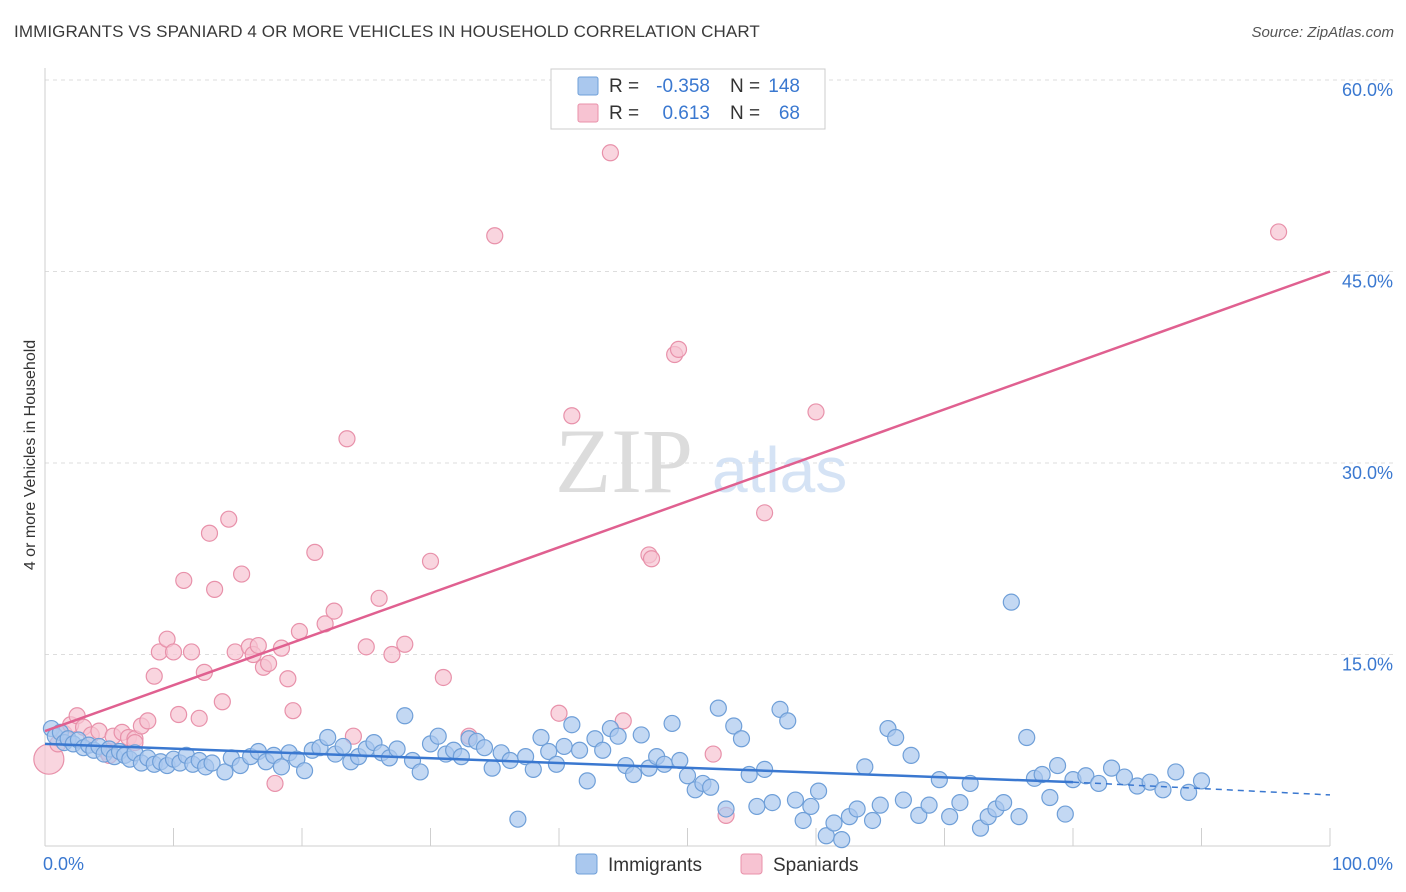 This screenshot has height=892, width=1406. Describe the element at coordinates (30, 455) in the screenshot. I see `y-axis-label: 4 or more Vehicles in Household` at that location.